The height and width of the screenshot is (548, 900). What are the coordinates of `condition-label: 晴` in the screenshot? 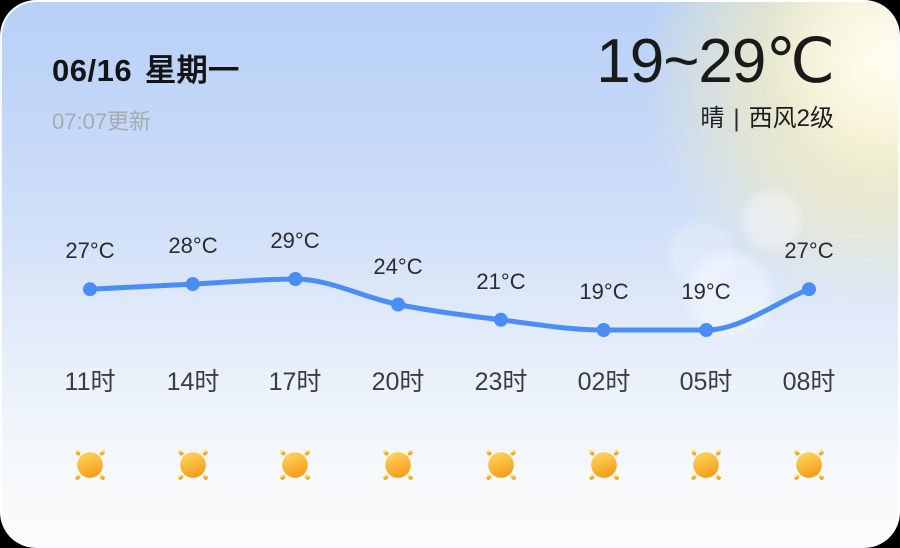 It's located at (712, 118).